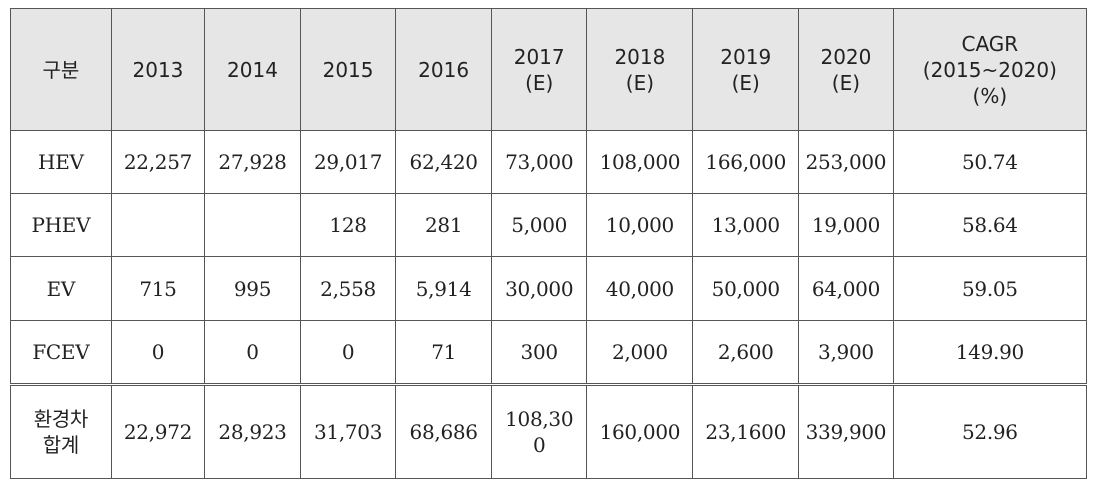  I want to click on table-cell: 2,600, so click(746, 352).